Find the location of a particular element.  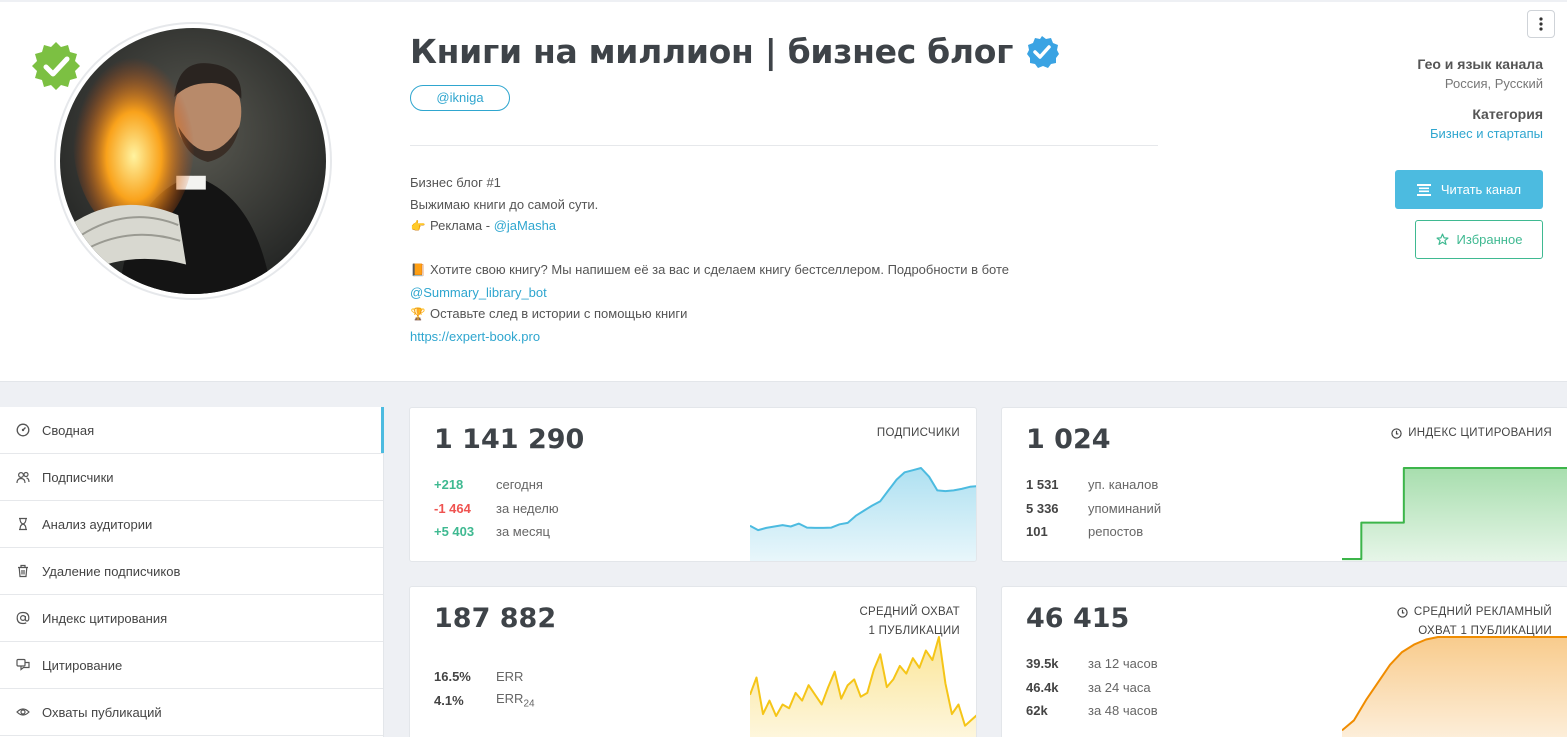

reach-sparkline is located at coordinates (863, 686).